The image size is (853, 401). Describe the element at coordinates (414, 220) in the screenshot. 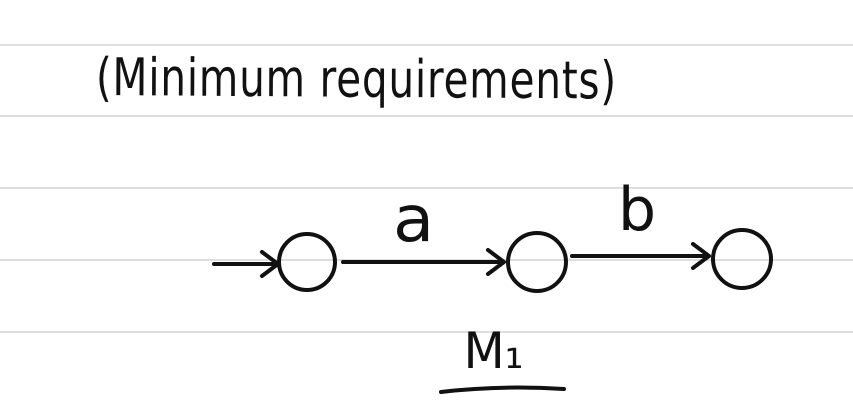

I see `transition-label-a: a` at that location.